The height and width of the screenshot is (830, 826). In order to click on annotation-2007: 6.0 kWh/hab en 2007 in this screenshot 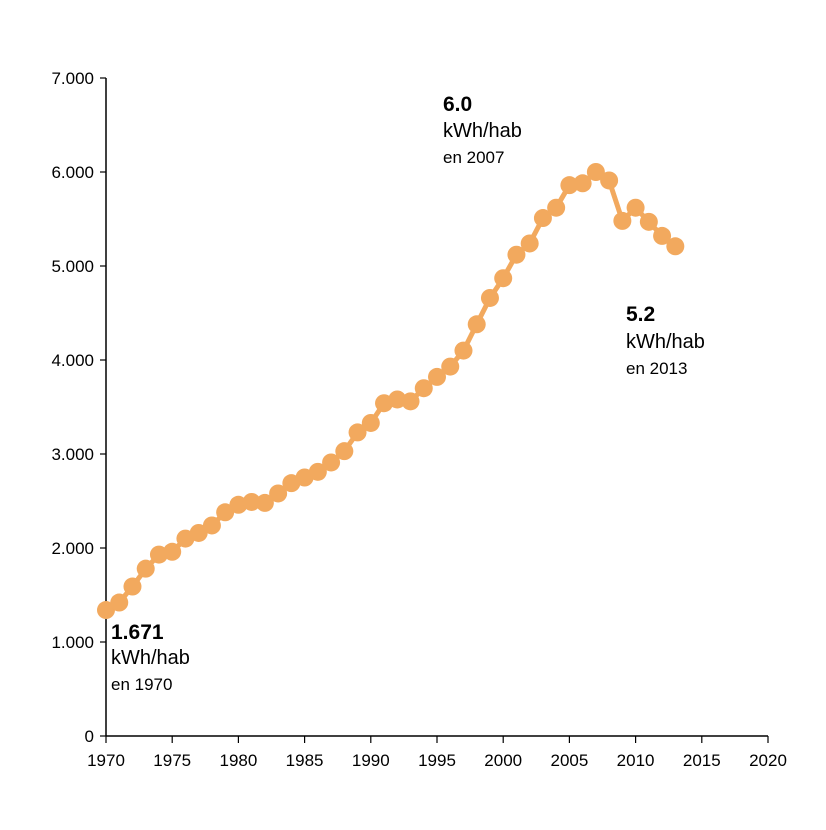, I will do `click(482, 130)`.